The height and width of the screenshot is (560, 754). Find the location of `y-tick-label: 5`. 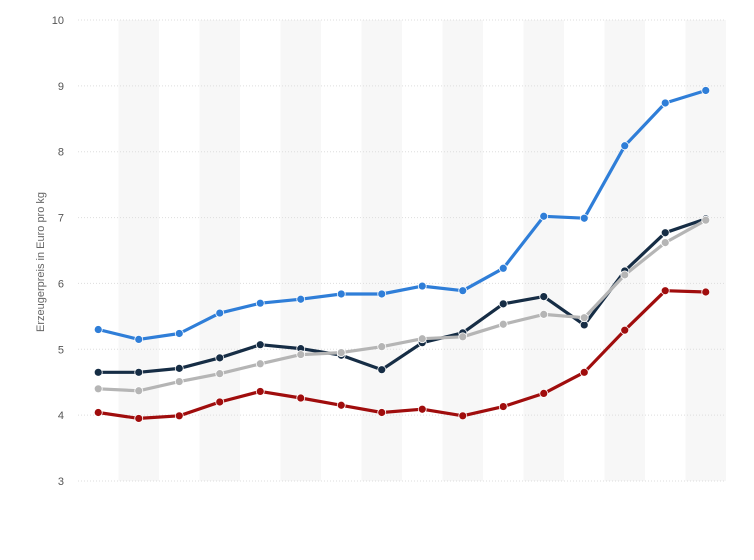

y-tick-label: 5 is located at coordinates (61, 350).